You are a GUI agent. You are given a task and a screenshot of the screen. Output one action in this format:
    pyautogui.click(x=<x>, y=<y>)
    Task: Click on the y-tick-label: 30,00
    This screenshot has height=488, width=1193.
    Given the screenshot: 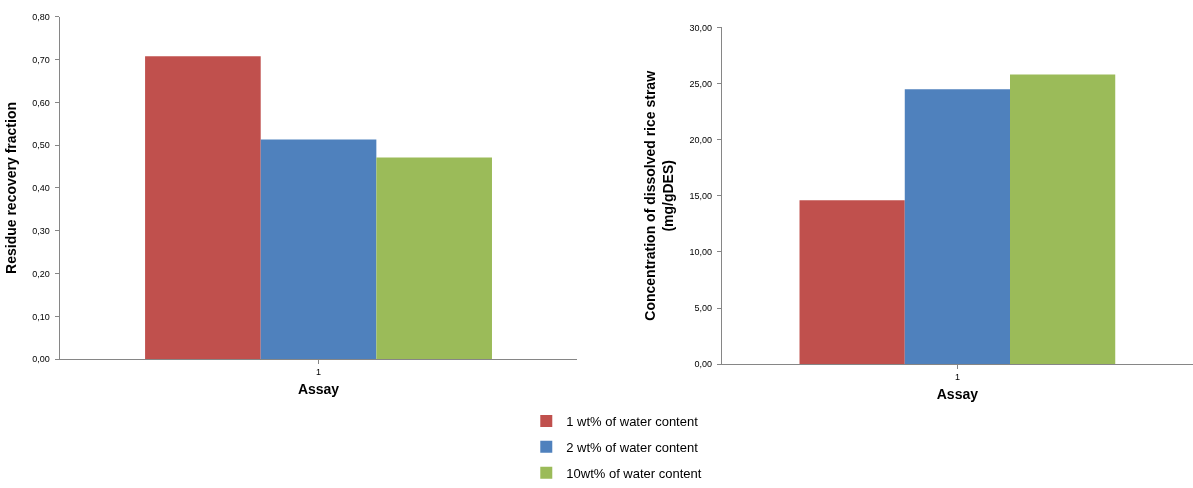 What is the action you would take?
    pyautogui.click(x=700, y=27)
    